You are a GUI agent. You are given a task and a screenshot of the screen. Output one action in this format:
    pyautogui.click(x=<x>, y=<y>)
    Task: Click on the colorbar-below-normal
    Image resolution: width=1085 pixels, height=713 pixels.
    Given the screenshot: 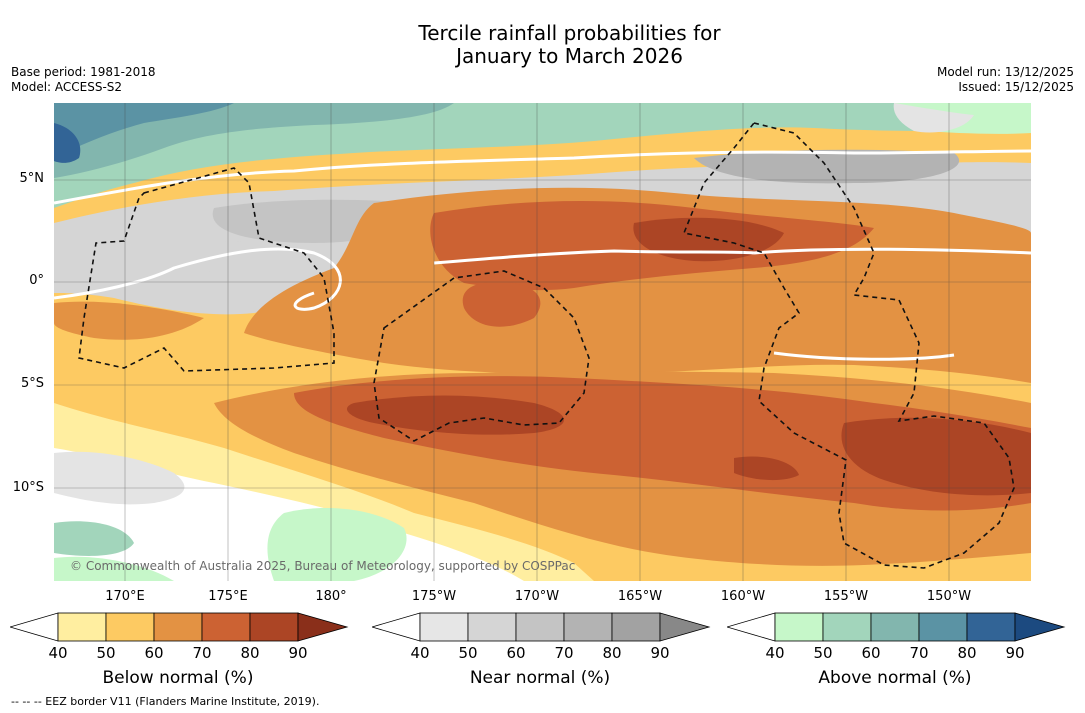 What is the action you would take?
    pyautogui.click(x=179, y=627)
    